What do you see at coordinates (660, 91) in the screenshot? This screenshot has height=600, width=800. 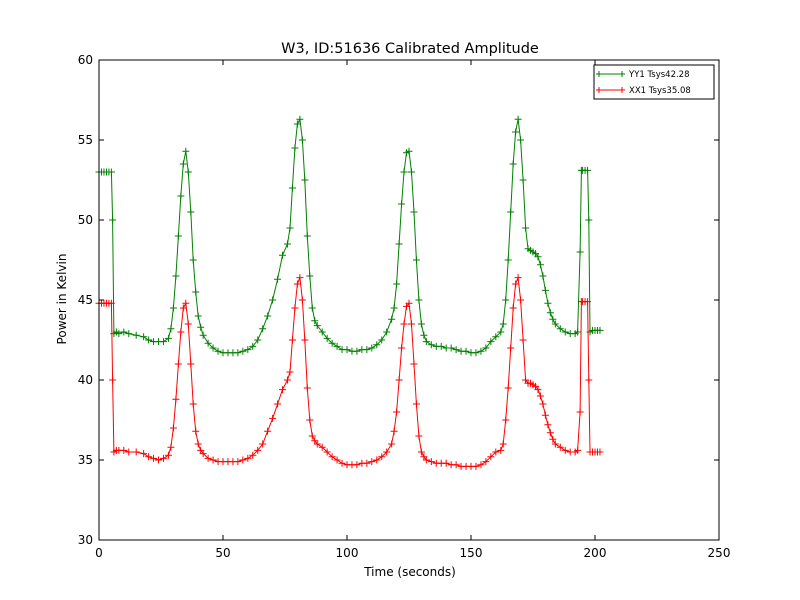 I see `legend-label: XX1 Tsys35.08` at bounding box center [660, 91].